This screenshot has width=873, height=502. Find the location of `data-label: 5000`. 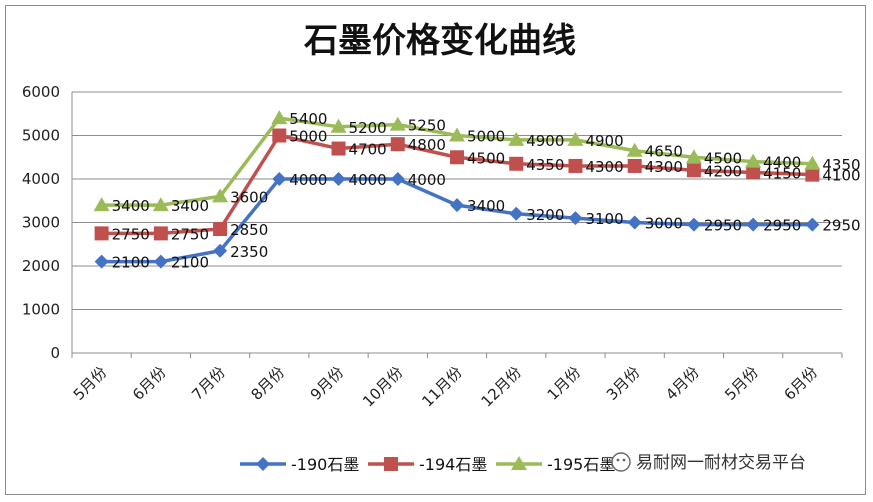

data-label: 5000 is located at coordinates (486, 137).